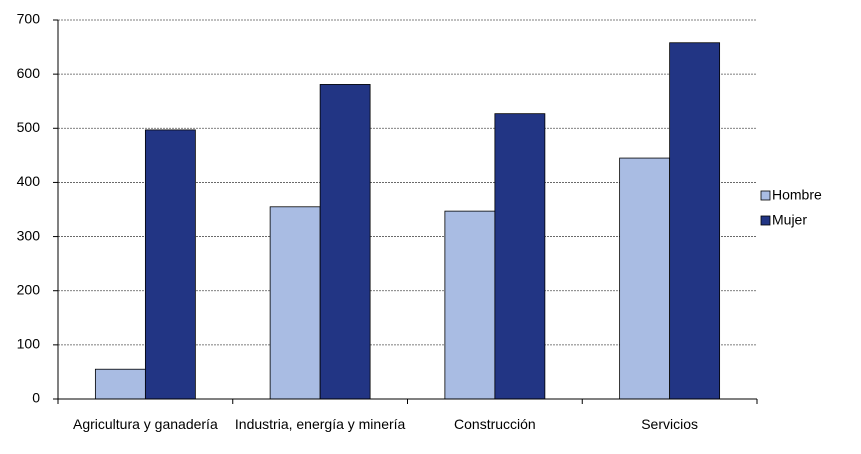  What do you see at coordinates (29, 289) in the screenshot?
I see `y-tick-label: 200` at bounding box center [29, 289].